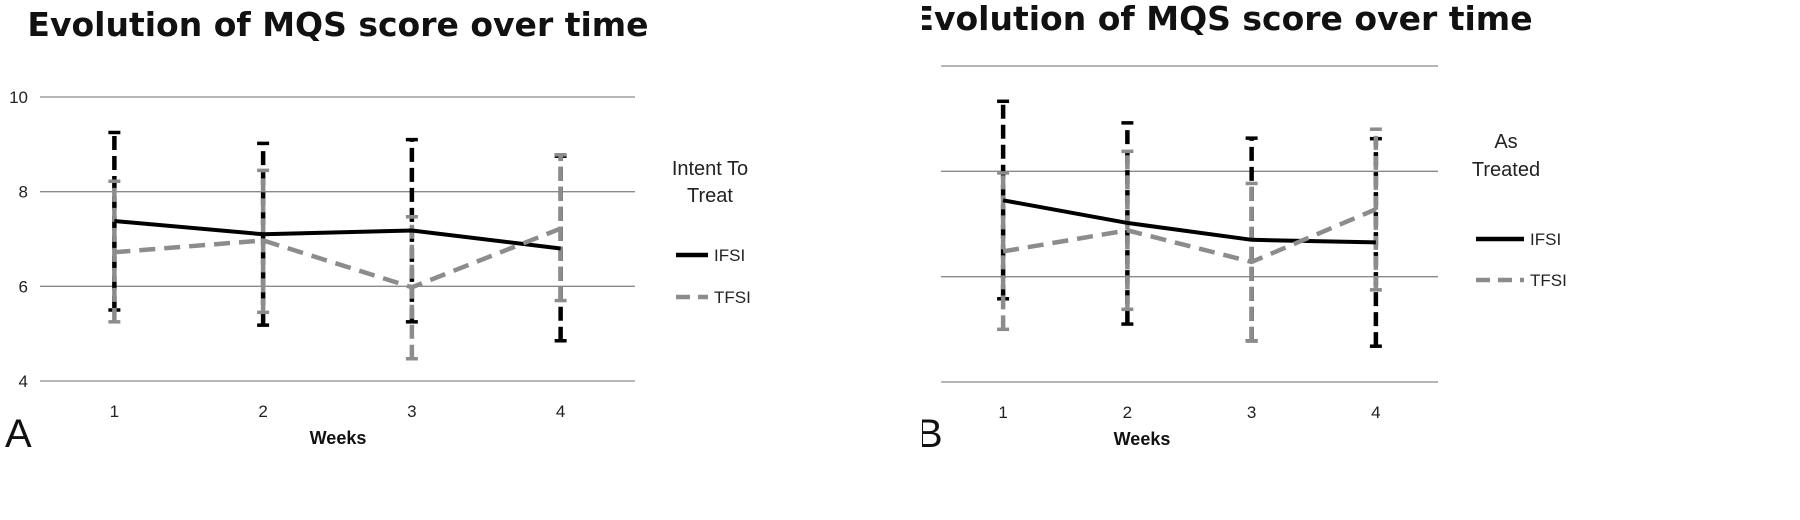 The height and width of the screenshot is (520, 1800). What do you see at coordinates (932, 434) in the screenshot?
I see `panel-letter: B` at bounding box center [932, 434].